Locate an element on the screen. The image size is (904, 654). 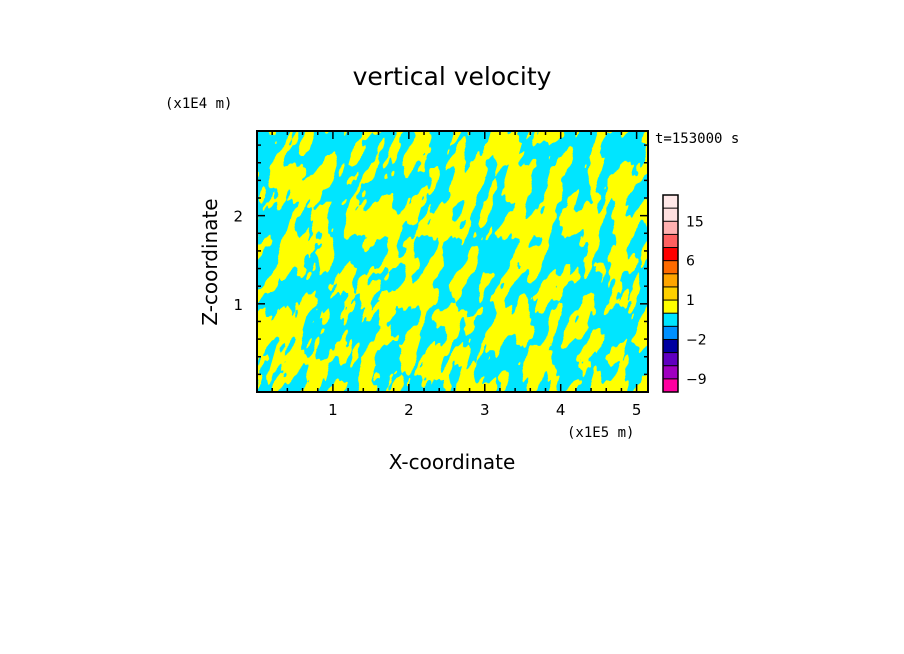
colorbar-label: −2 is located at coordinates (696, 340).